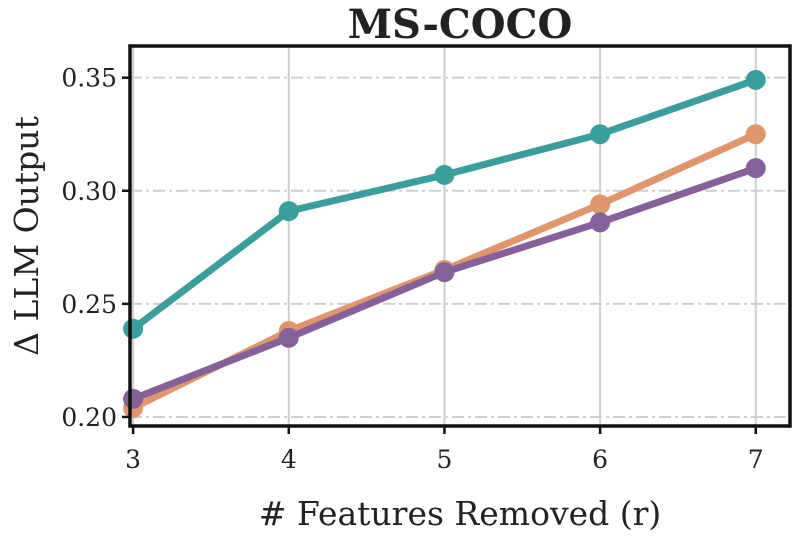  Describe the element at coordinates (89, 78) in the screenshot. I see `y-tick-label: 0.35` at that location.